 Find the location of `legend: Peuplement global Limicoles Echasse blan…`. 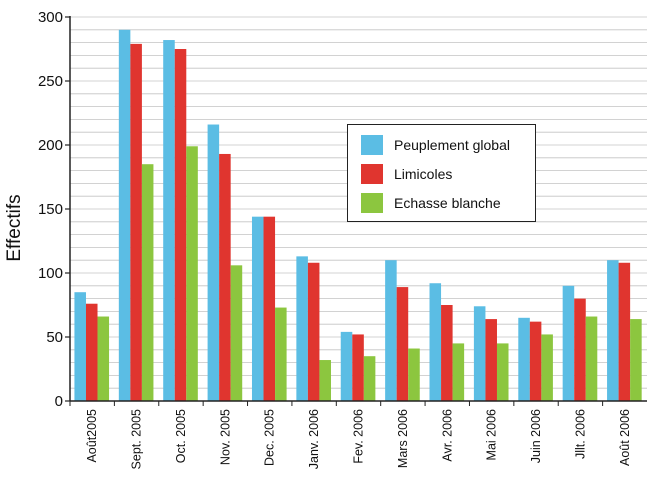

legend: Peuplement global Limicoles Echasse blan… is located at coordinates (441, 173).